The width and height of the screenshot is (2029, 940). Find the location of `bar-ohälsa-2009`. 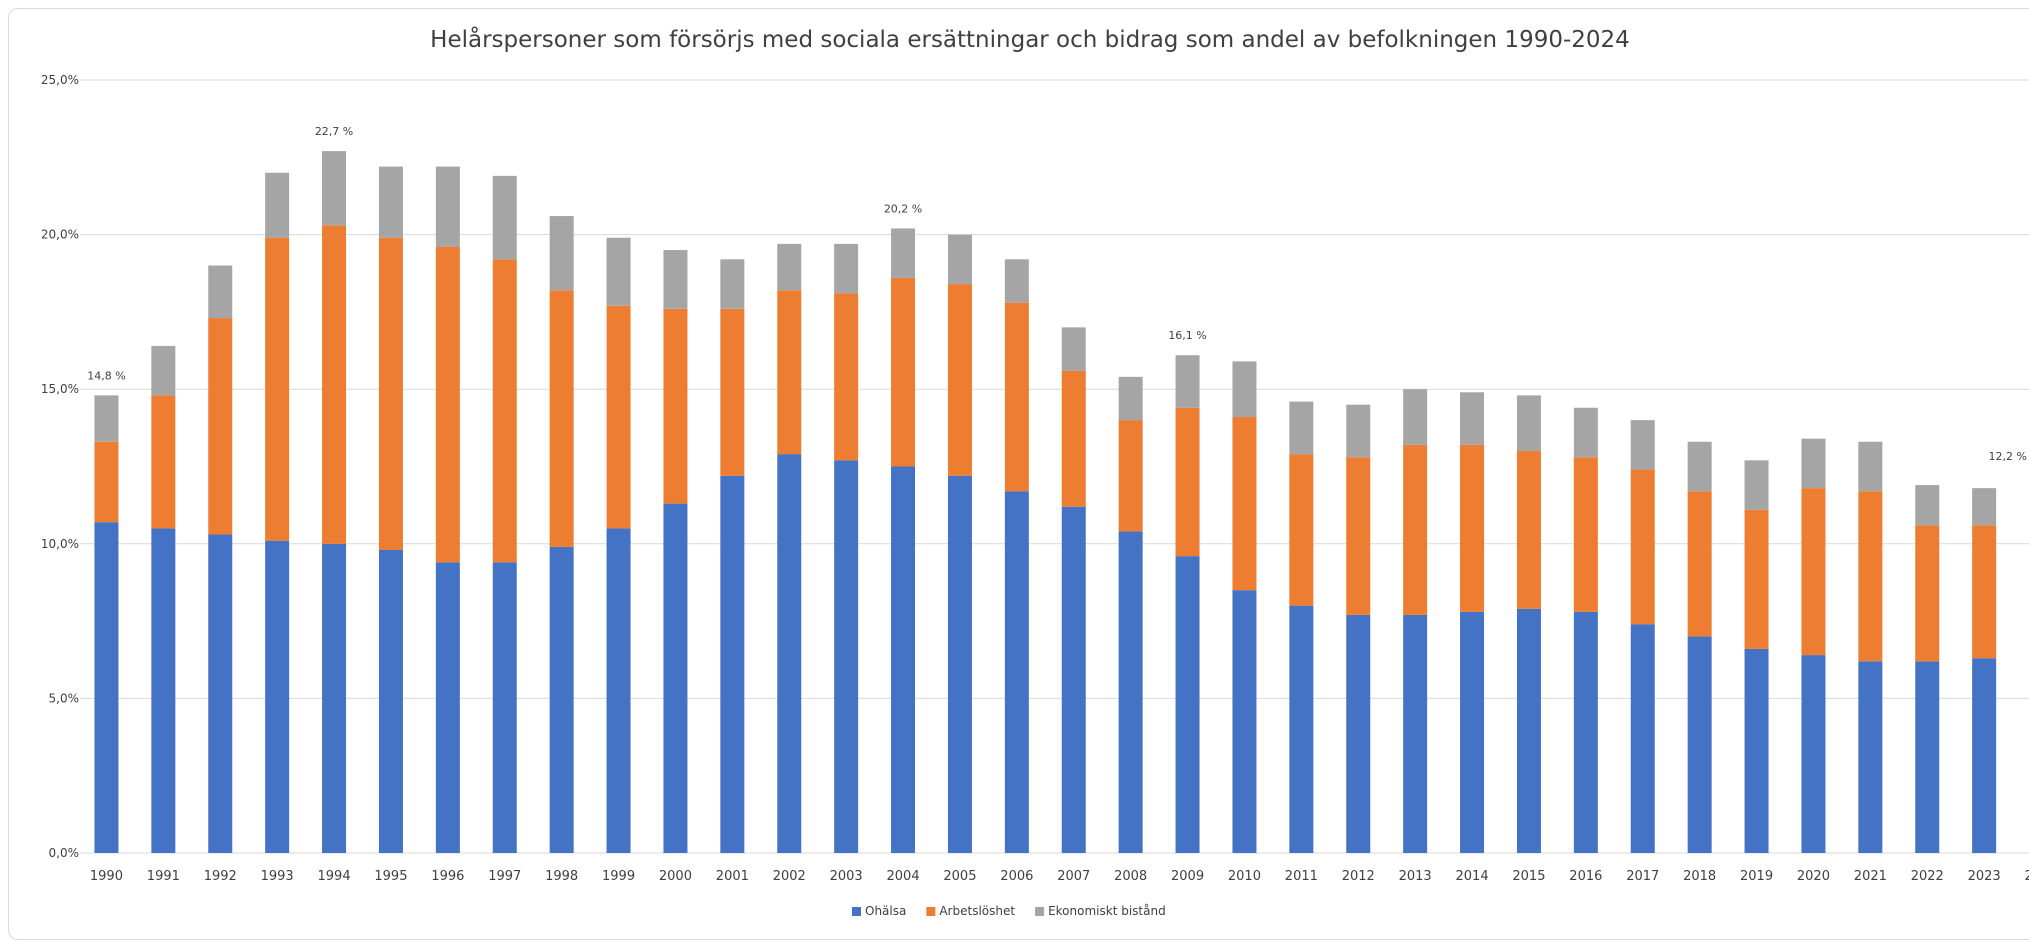

bar-ohälsa-2009 is located at coordinates (1187, 704).